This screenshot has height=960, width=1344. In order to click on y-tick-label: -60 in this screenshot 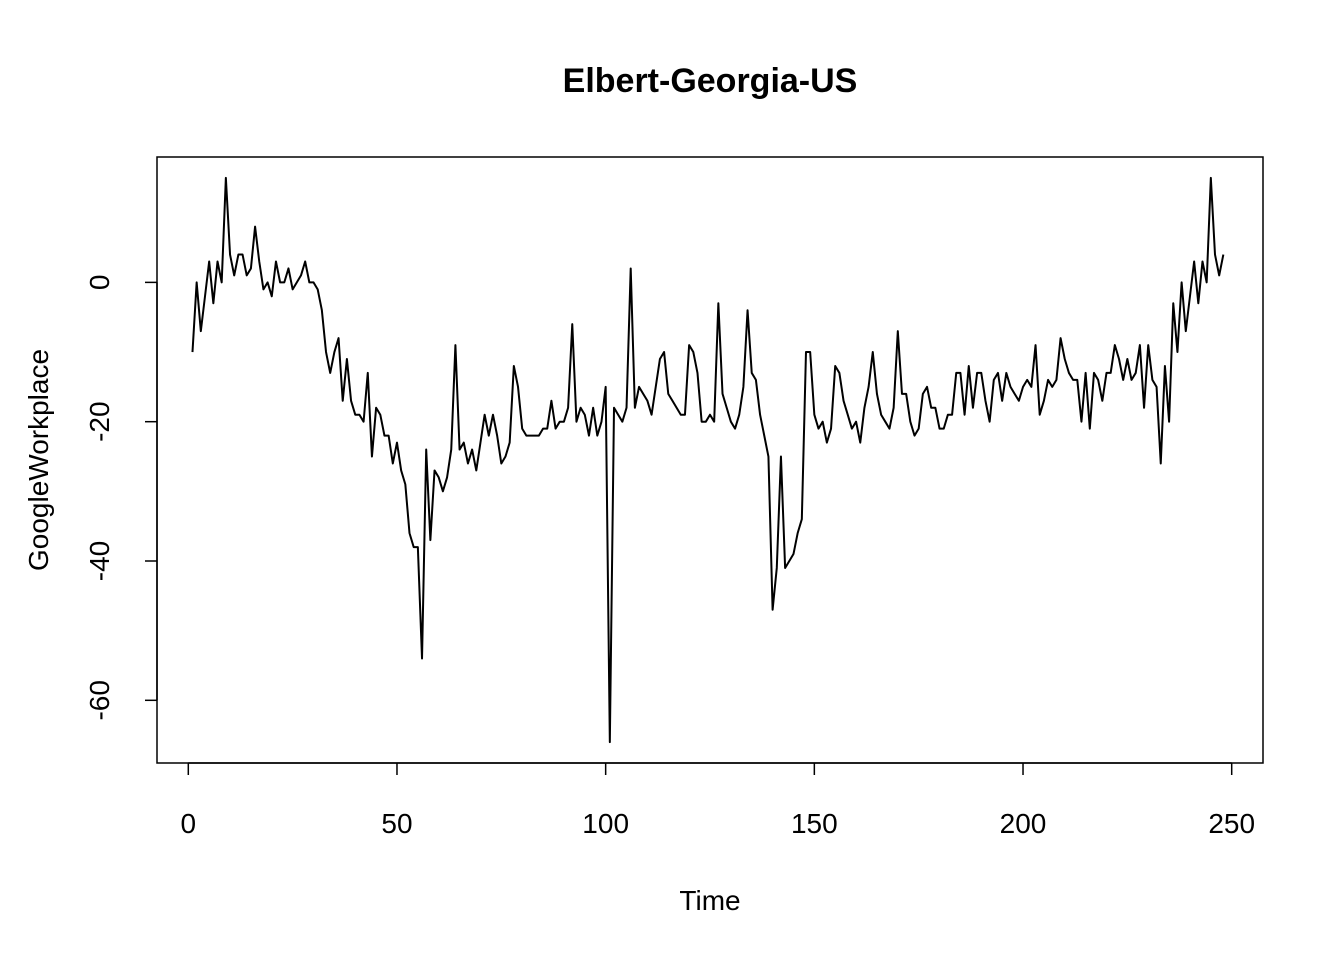, I will do `click(99, 700)`.